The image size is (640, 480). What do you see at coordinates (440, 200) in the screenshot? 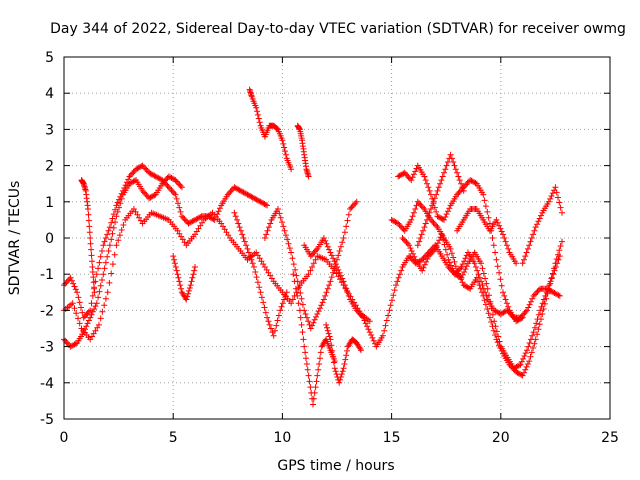
I see `series-t16` at bounding box center [440, 200].